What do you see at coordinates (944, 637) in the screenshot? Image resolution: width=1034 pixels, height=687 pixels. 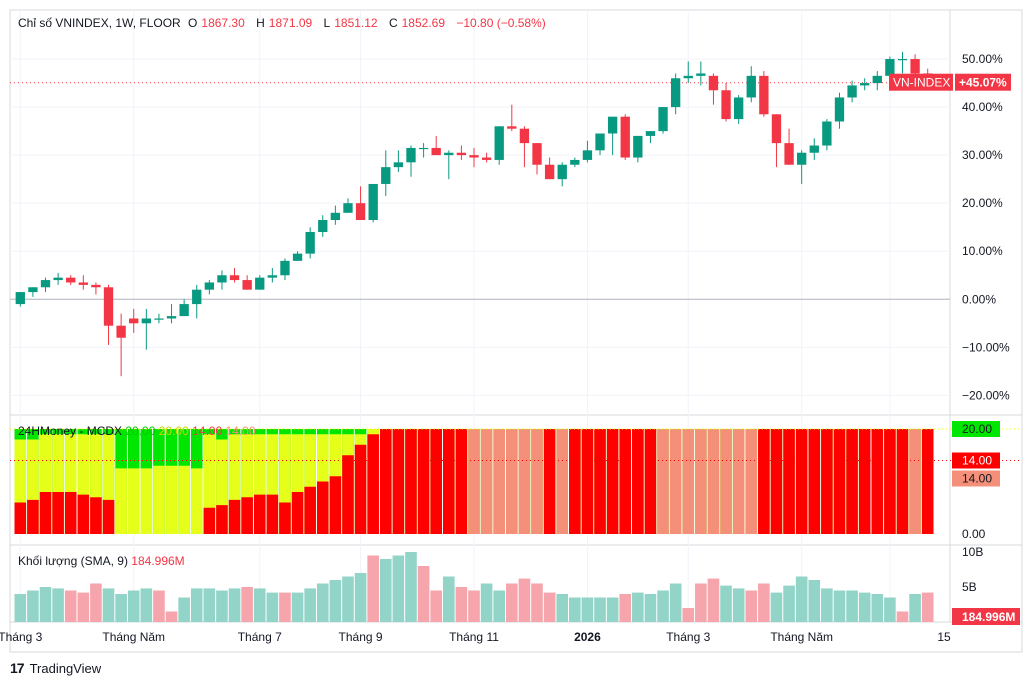 I see `time-tick-label: 15` at bounding box center [944, 637].